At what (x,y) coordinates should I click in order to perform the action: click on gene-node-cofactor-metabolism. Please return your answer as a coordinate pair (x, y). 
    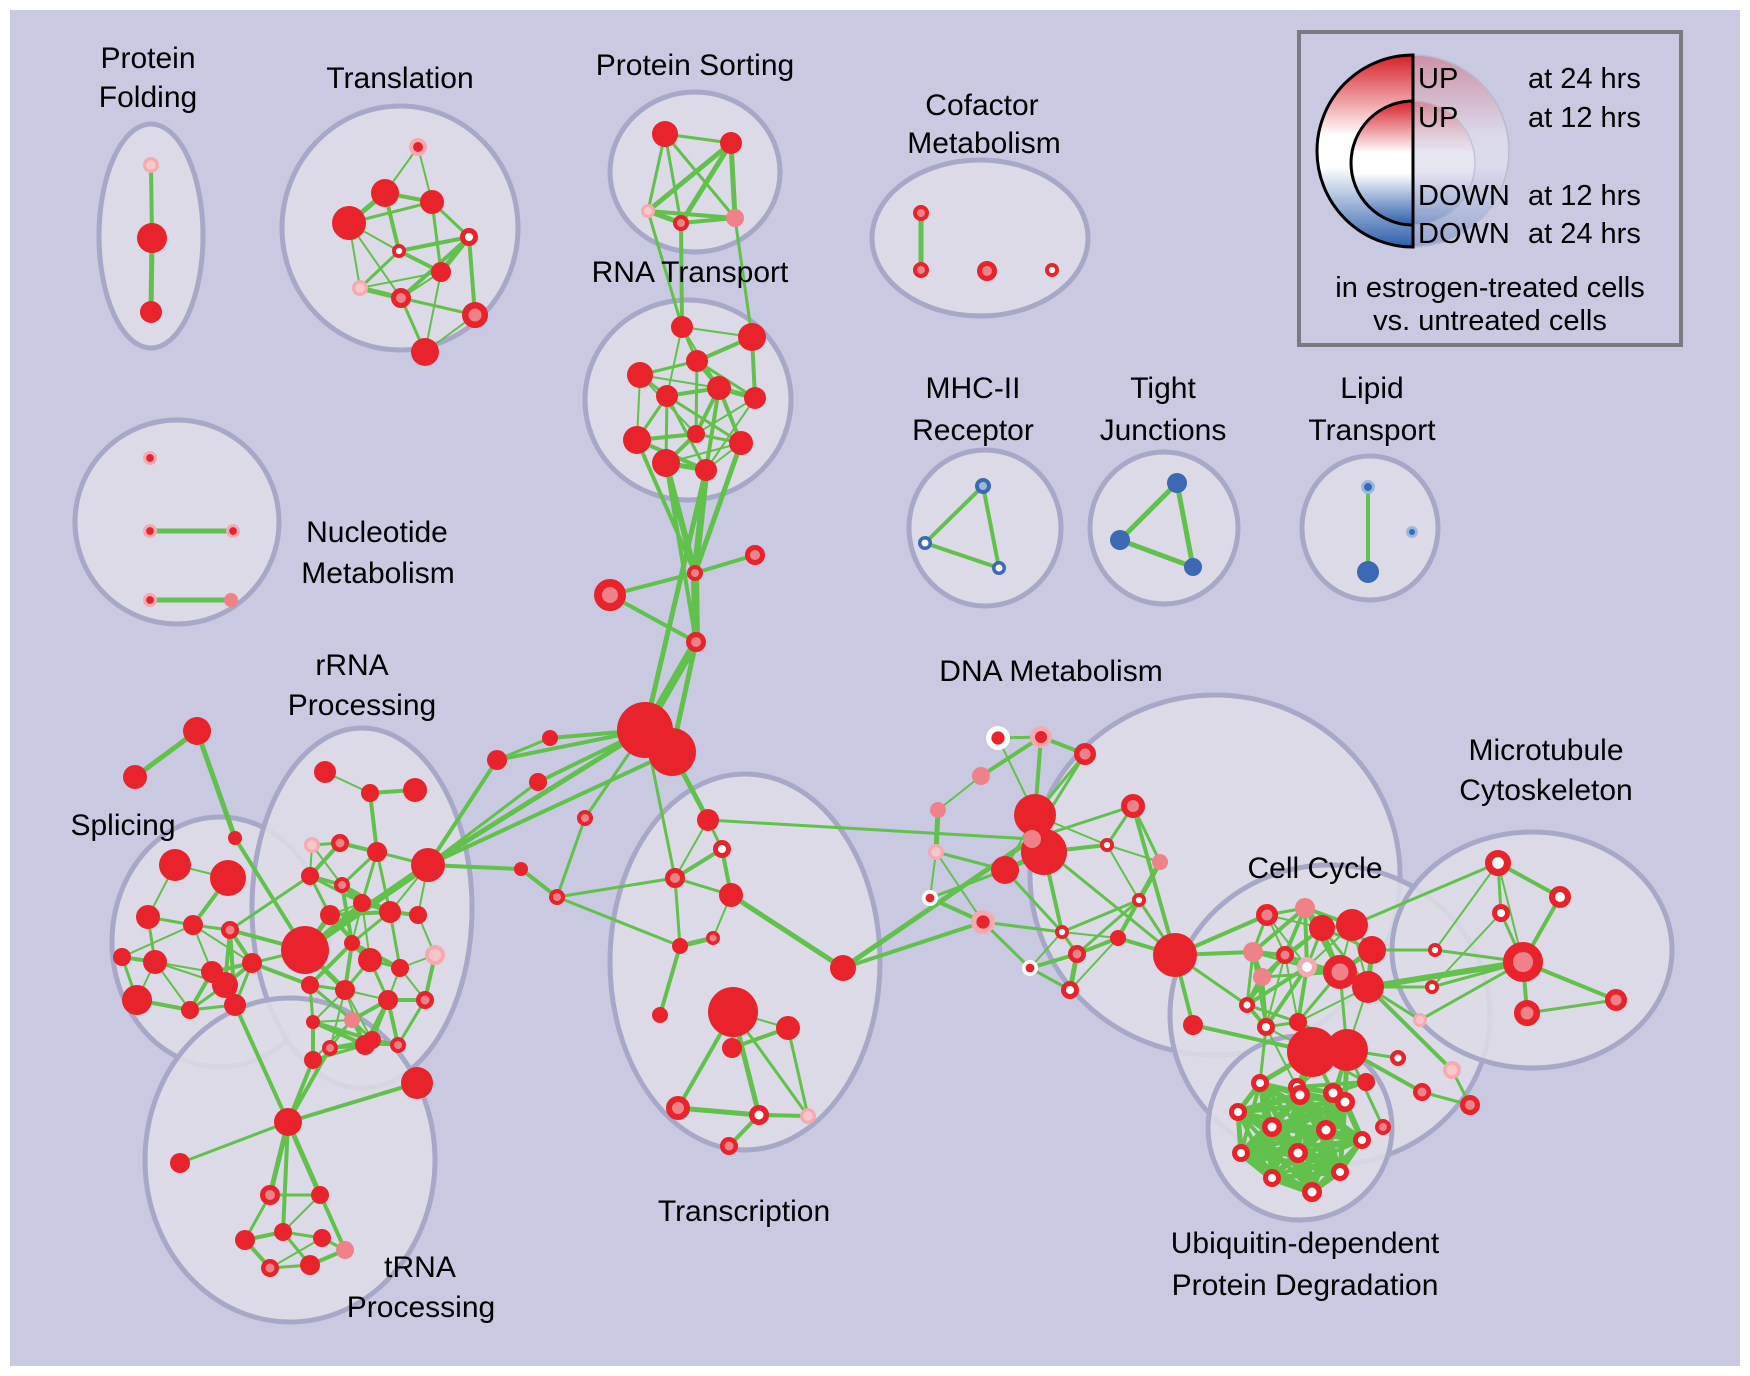
    Looking at the image, I should click on (921, 213).